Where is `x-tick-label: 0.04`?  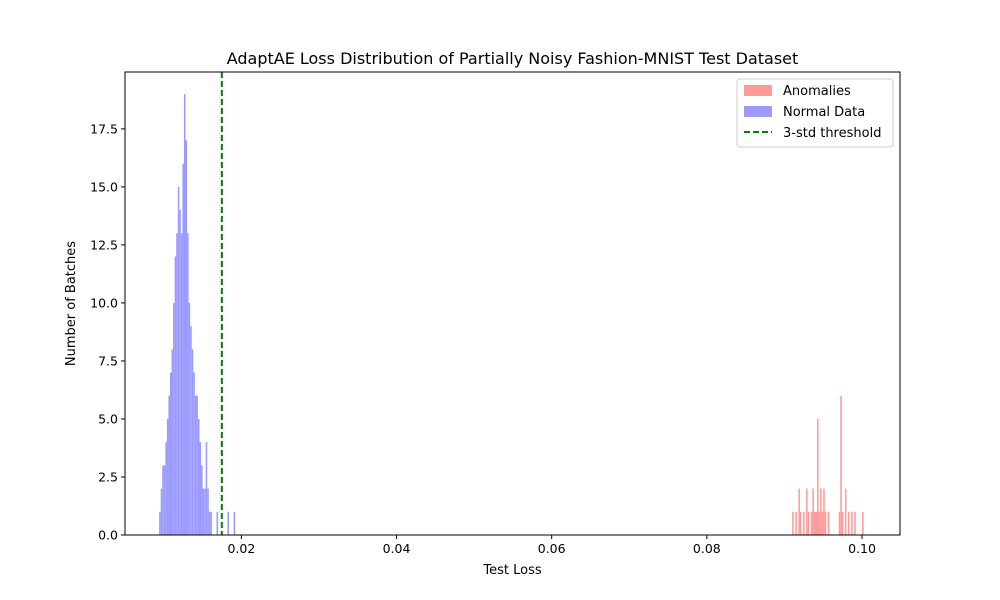 x-tick-label: 0.04 is located at coordinates (397, 548).